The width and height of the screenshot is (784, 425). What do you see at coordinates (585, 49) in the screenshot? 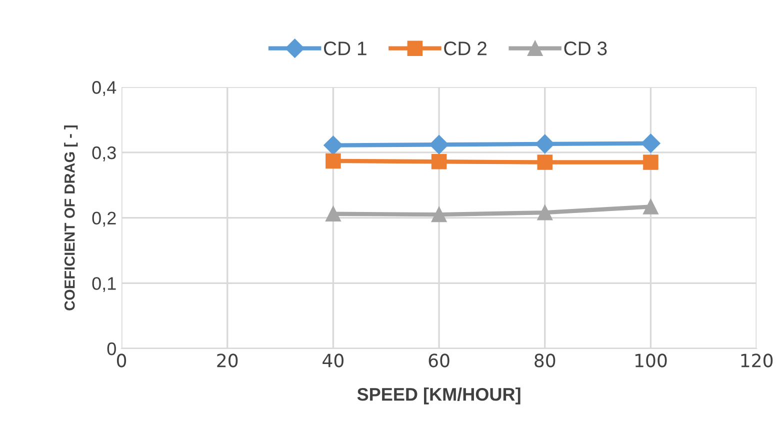
I see `legend-label: CD 3` at bounding box center [585, 49].